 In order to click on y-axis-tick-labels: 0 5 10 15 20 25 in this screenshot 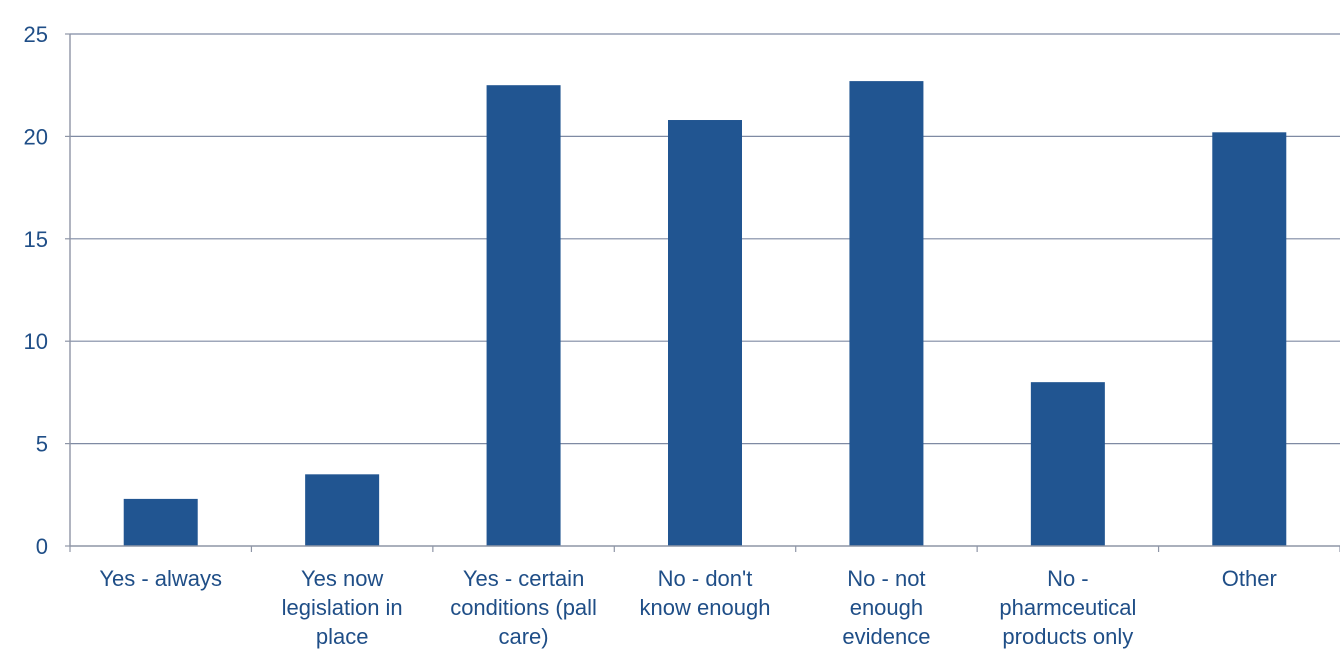, I will do `click(36, 290)`.